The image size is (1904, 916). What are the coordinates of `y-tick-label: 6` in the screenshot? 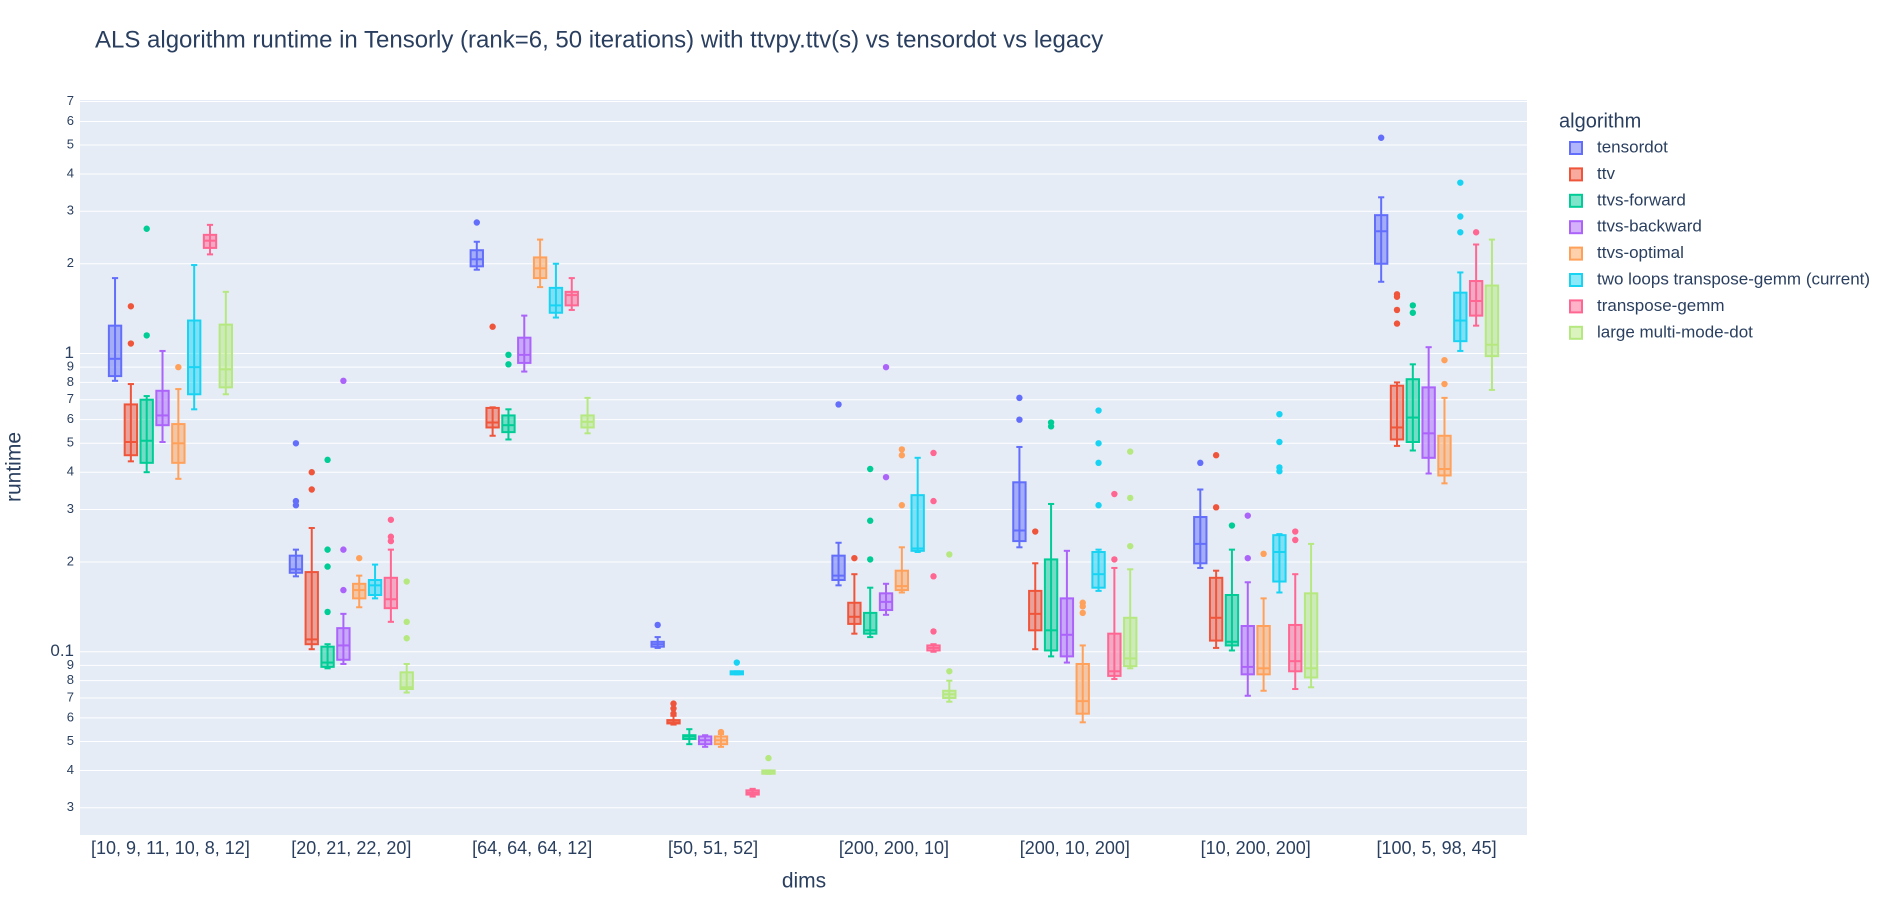 It's located at (70, 120).